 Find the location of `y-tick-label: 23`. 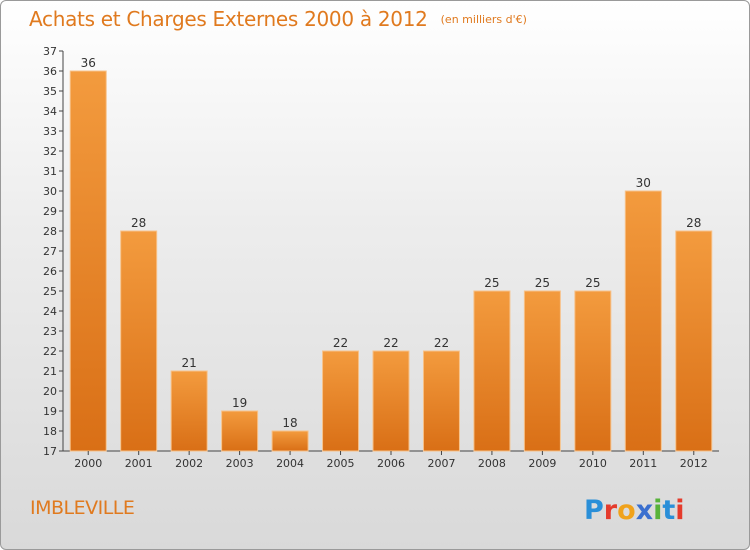

y-tick-label: 23 is located at coordinates (50, 331).